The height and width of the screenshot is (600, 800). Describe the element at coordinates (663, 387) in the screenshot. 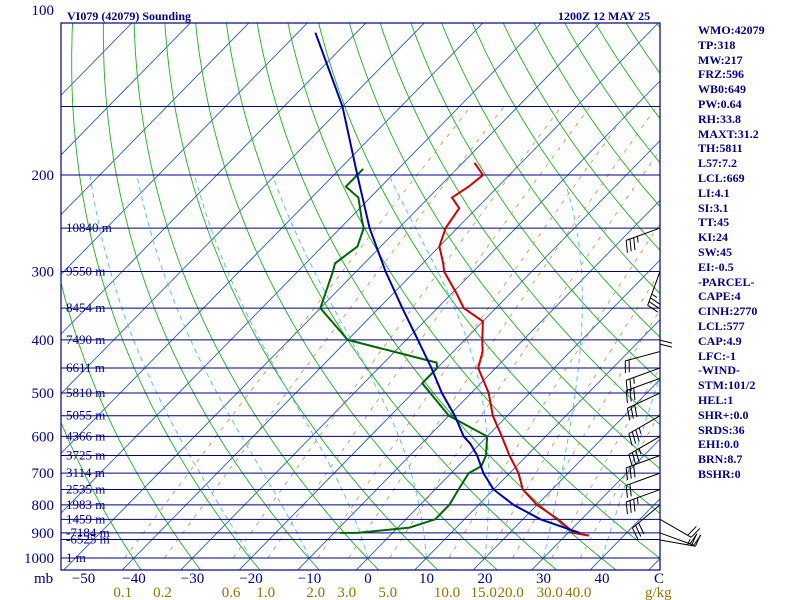

I see `wind-barbs` at that location.